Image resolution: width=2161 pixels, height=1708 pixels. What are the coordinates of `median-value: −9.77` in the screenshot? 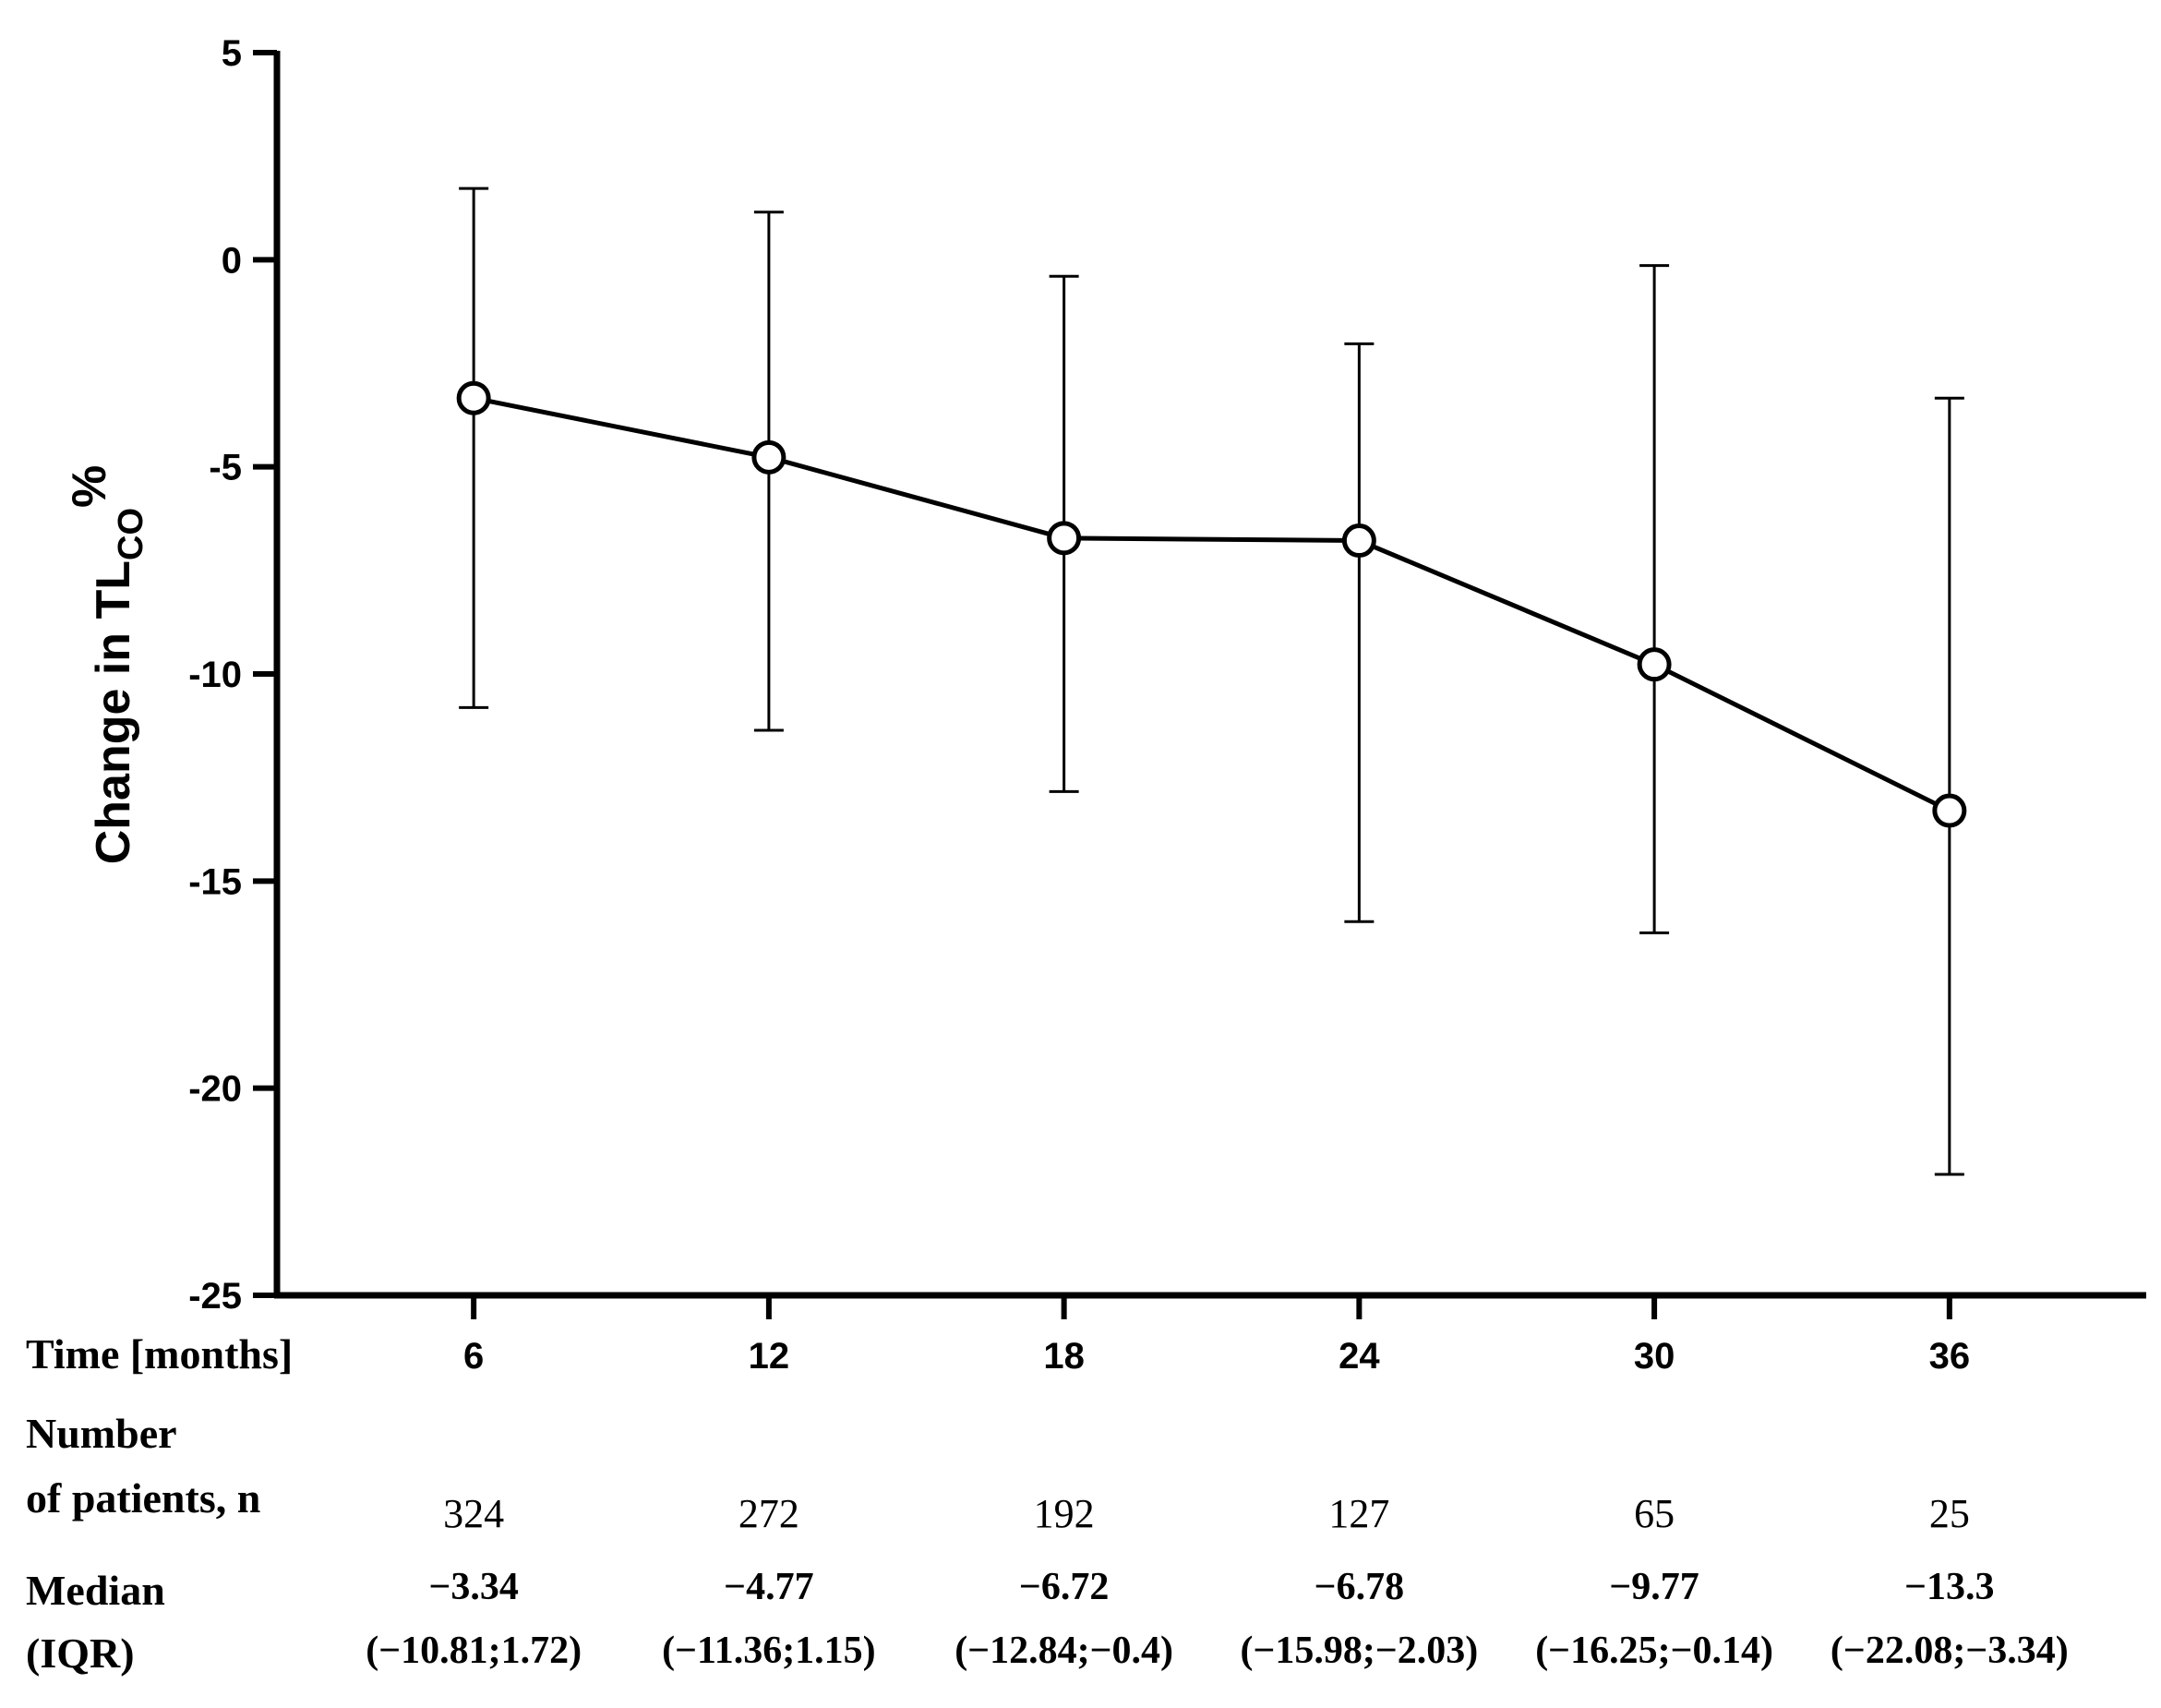 It's located at (1654, 1587).